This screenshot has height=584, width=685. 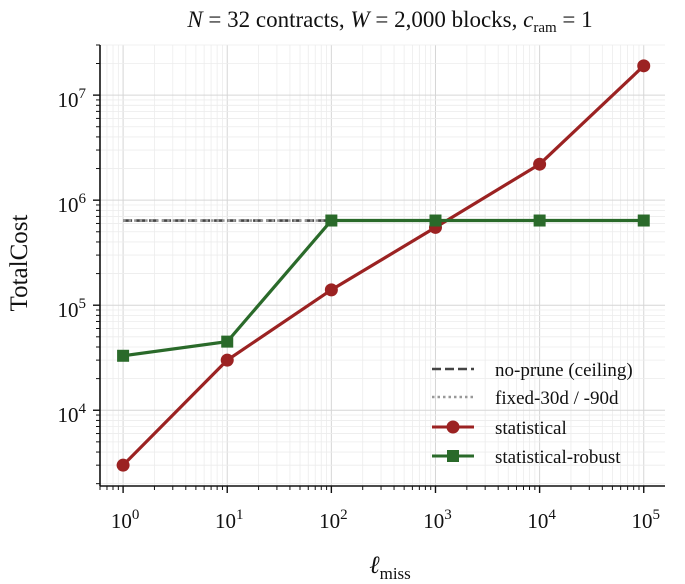 What do you see at coordinates (195, 19) in the screenshot?
I see `title-n-var: N` at bounding box center [195, 19].